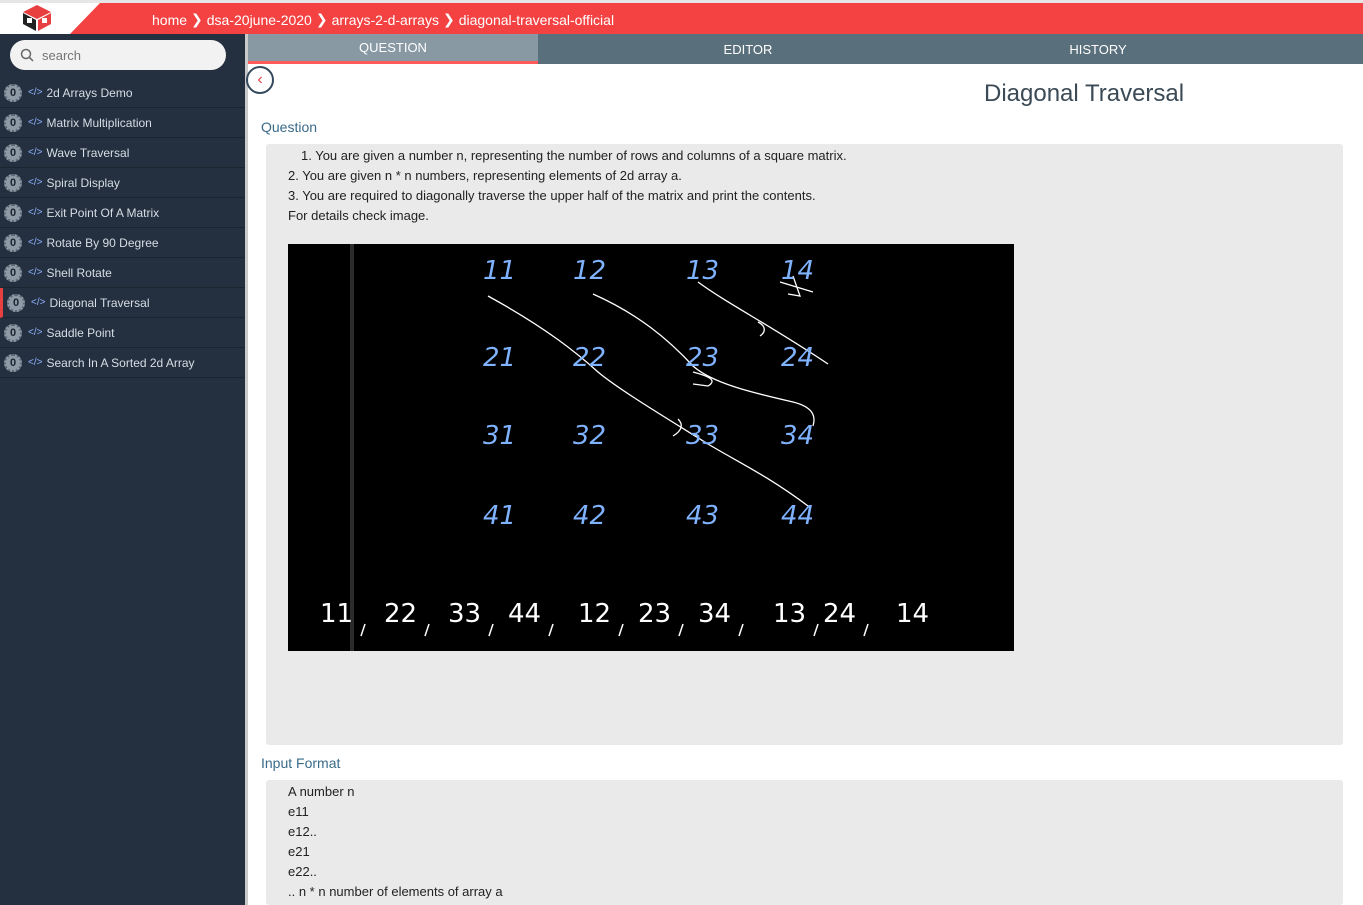  What do you see at coordinates (400, 614) in the screenshot?
I see `output-sequence-value: 22` at bounding box center [400, 614].